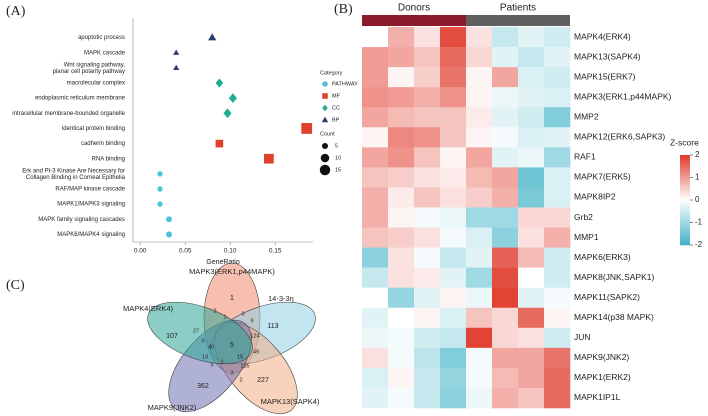 The height and width of the screenshot is (416, 708). Describe the element at coordinates (223, 262) in the screenshot. I see `x-axis-label: GeneRatio` at that location.